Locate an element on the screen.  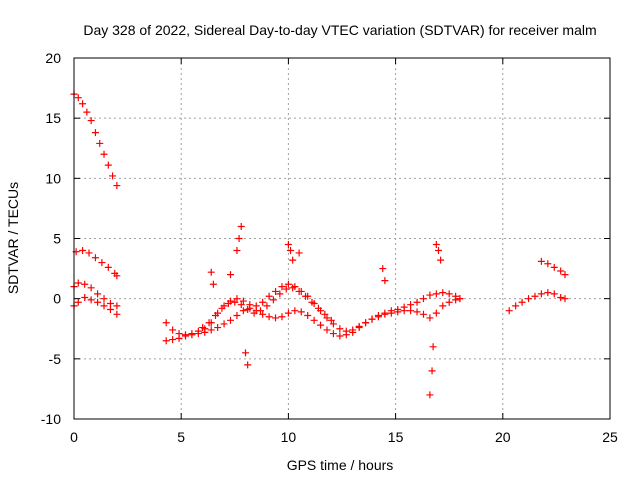
y-tick-label: -5 is located at coordinates (55, 359).